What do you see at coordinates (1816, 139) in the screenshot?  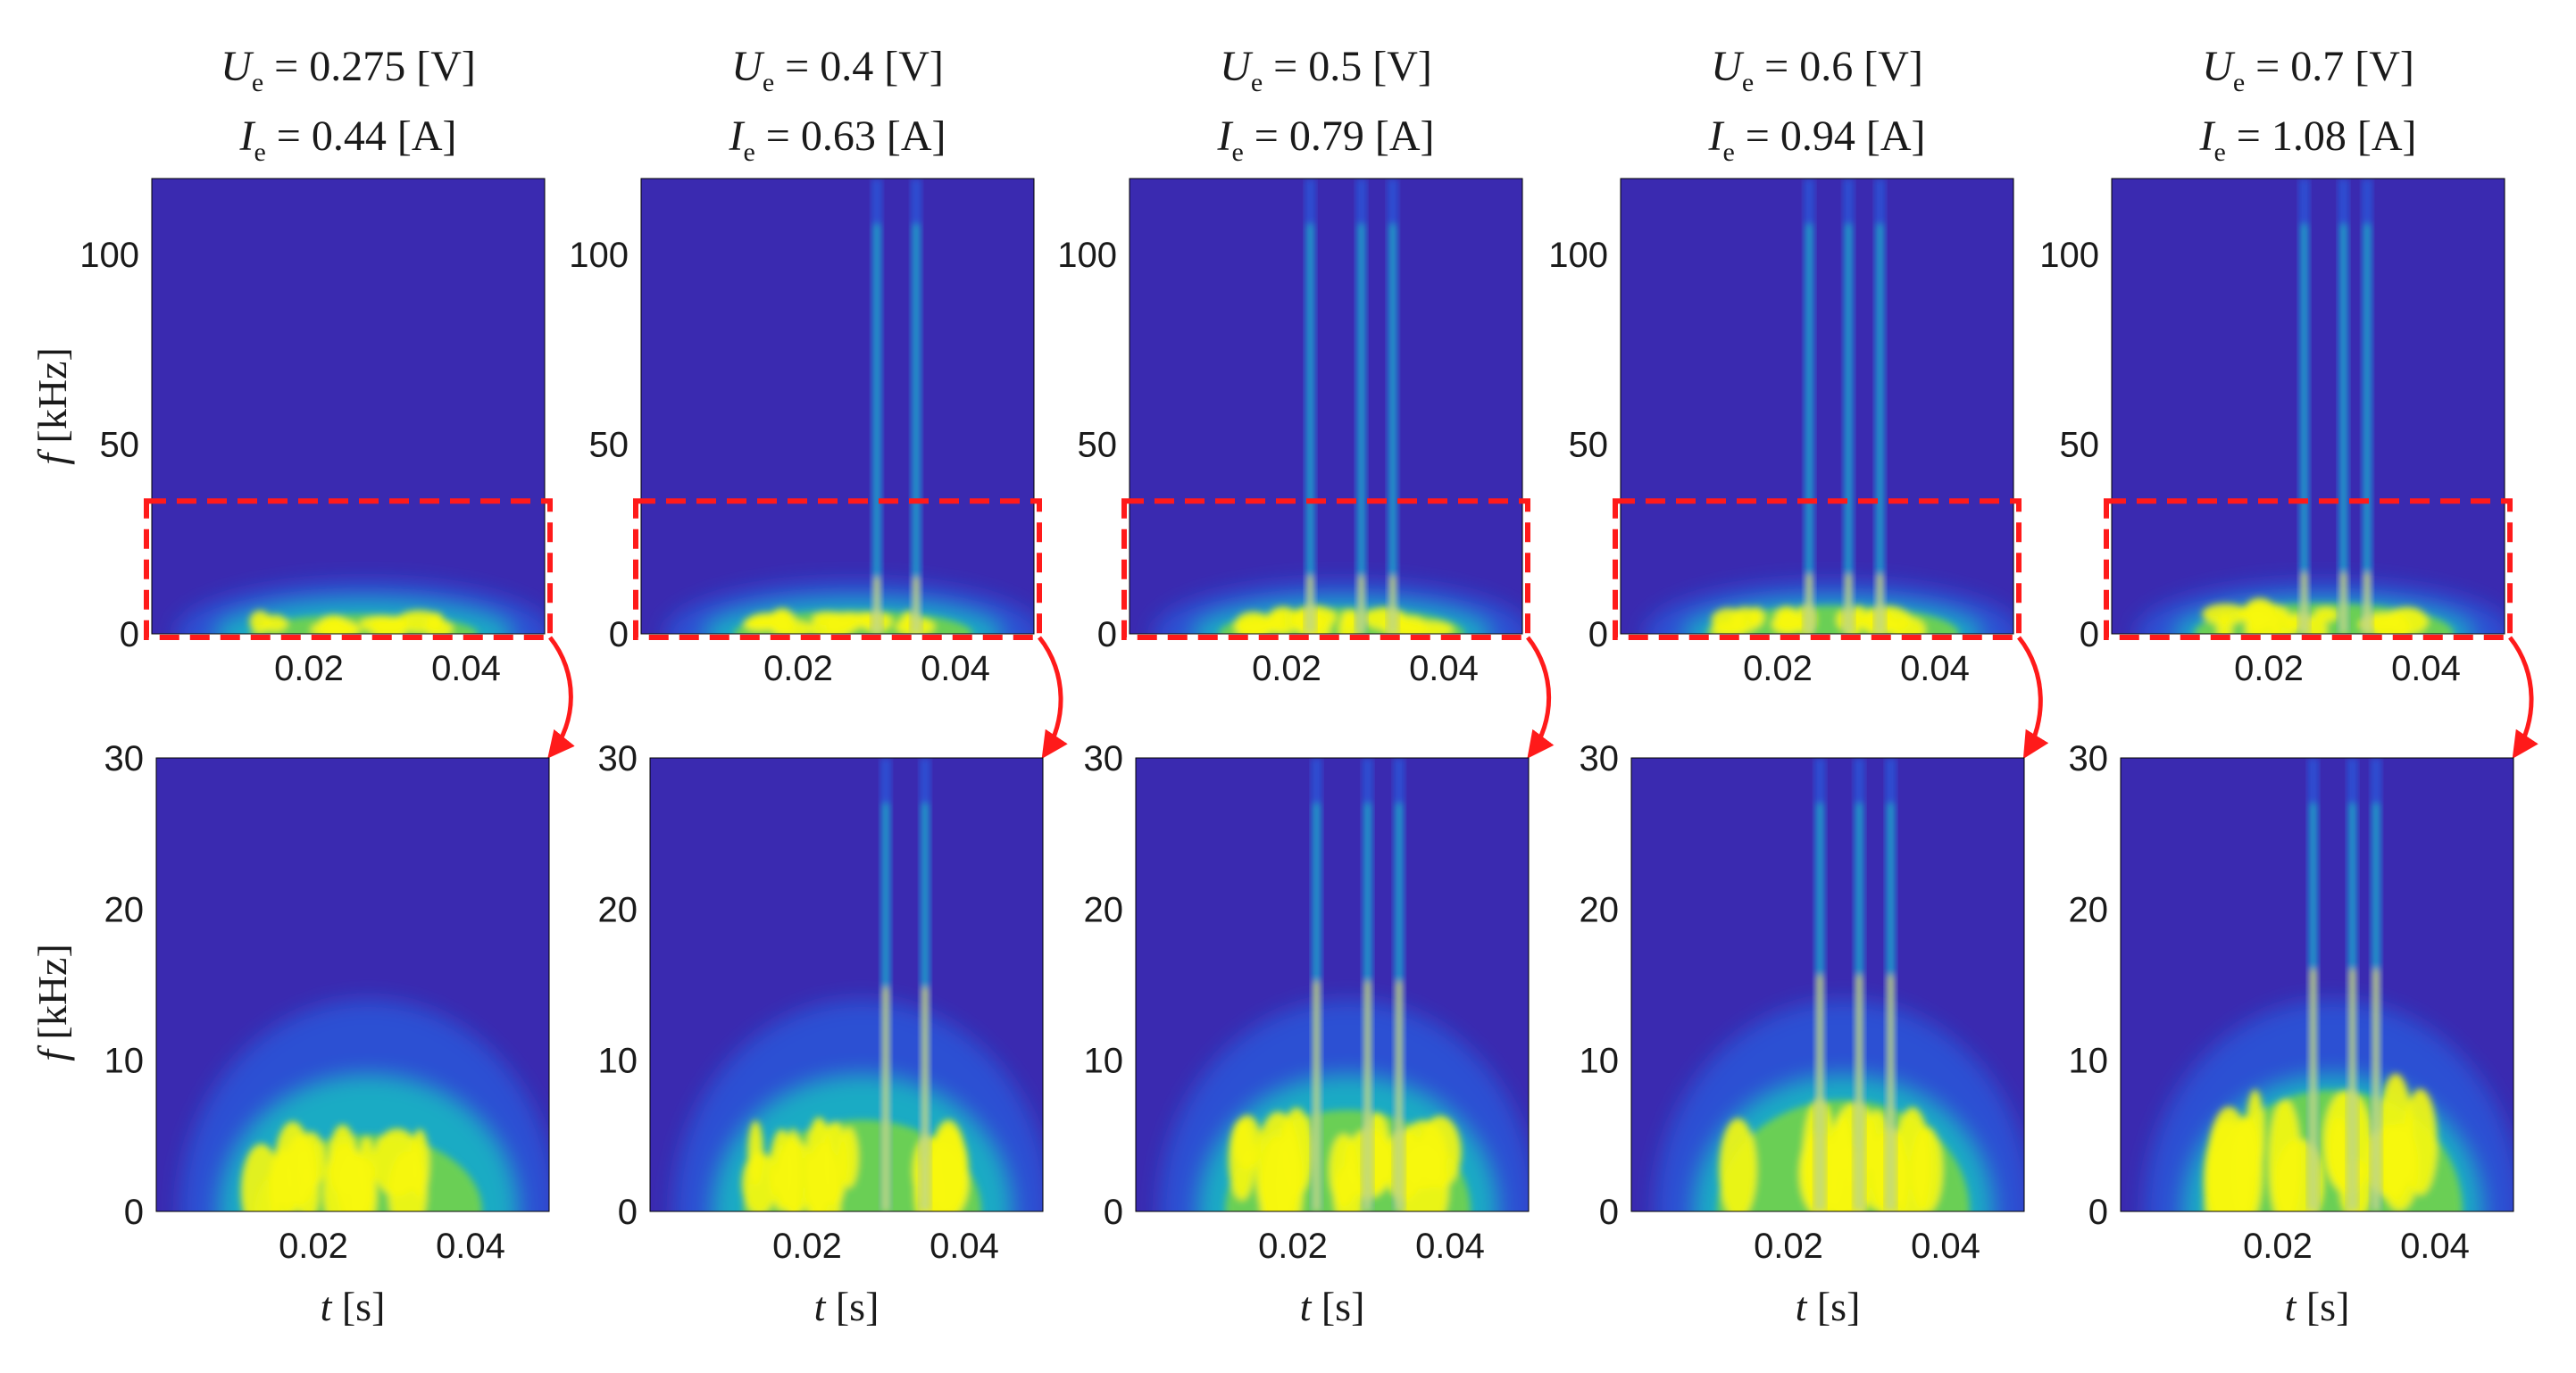 I see `panel-title-line: Ie = 0.94 [A]` at bounding box center [1816, 139].